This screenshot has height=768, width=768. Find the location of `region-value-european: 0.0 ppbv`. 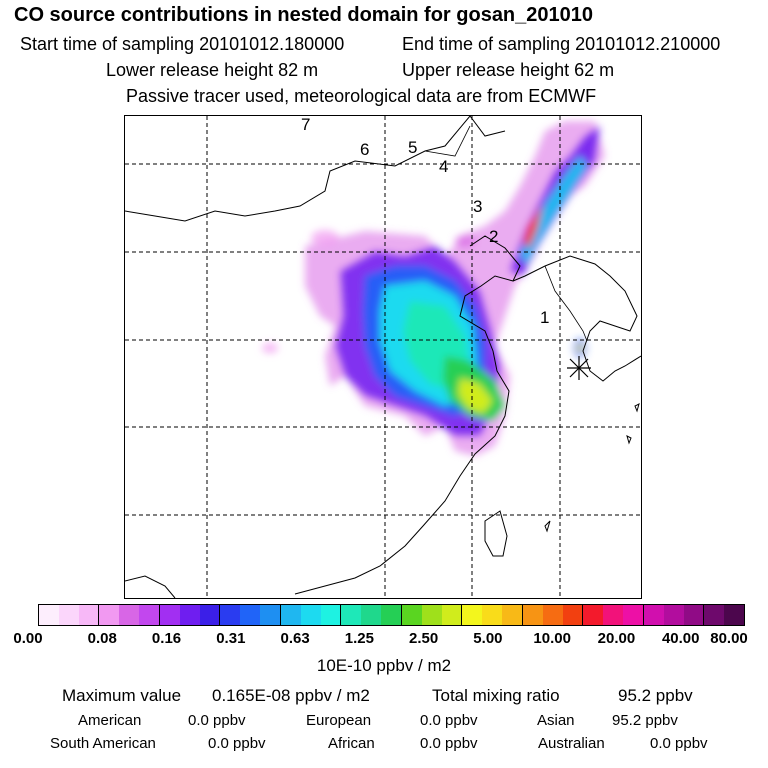

region-value-european: 0.0 ppbv is located at coordinates (449, 720).